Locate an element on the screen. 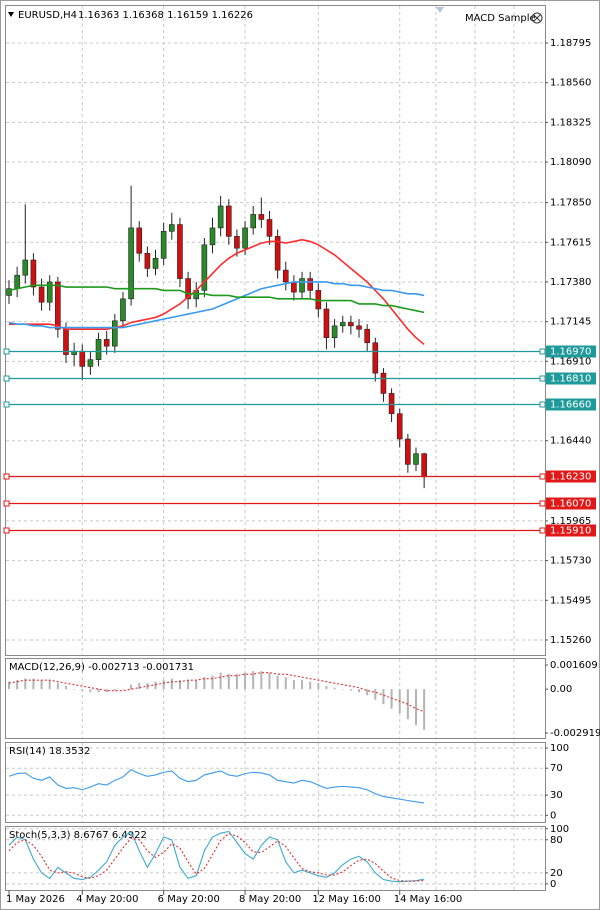 This screenshot has height=910, width=600. y-tick-label: 1.15965 is located at coordinates (570, 521).